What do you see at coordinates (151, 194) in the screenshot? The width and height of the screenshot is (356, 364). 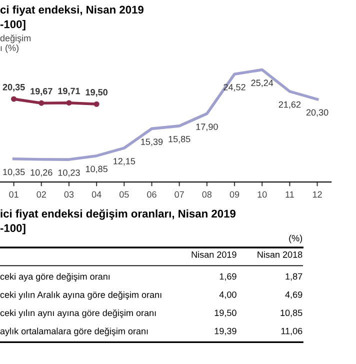 I see `x-tick-label: 06` at bounding box center [151, 194].